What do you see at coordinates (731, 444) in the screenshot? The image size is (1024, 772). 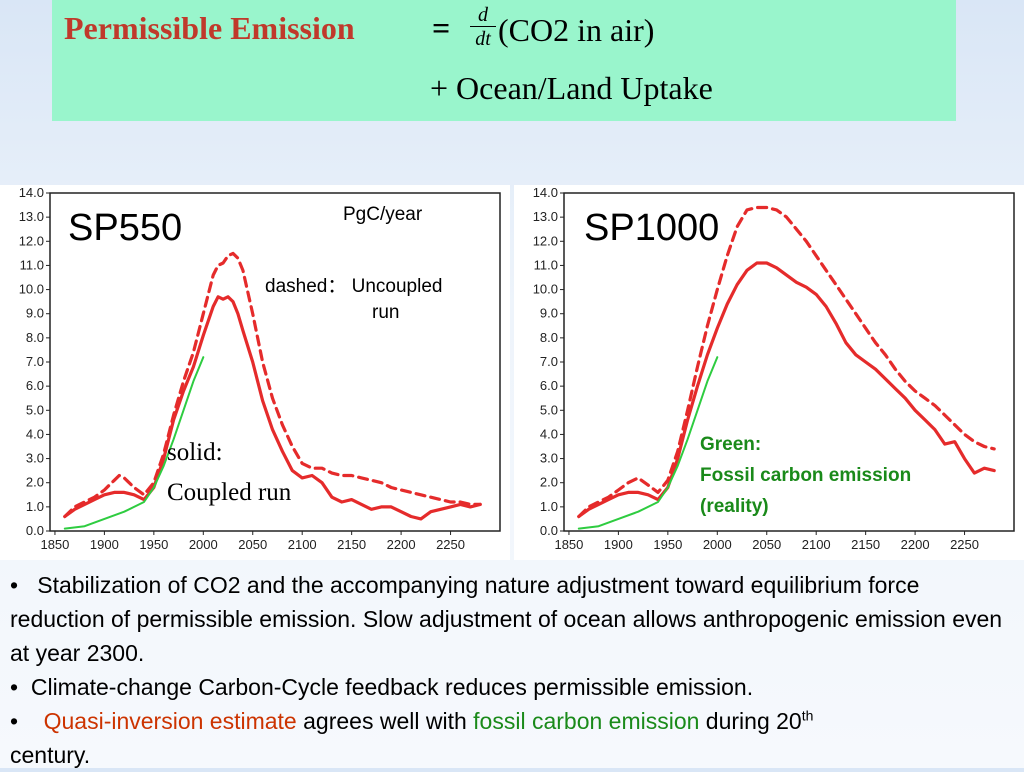 I see `green-legend-label: Green:` at bounding box center [731, 444].